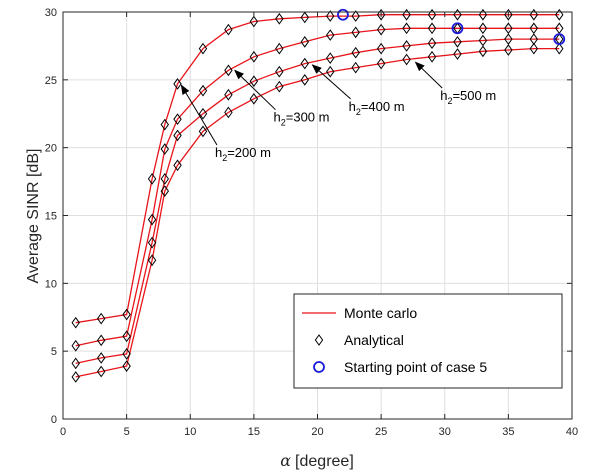 The height and width of the screenshot is (472, 592). I want to click on legend-diamond-swatch, so click(319, 340).